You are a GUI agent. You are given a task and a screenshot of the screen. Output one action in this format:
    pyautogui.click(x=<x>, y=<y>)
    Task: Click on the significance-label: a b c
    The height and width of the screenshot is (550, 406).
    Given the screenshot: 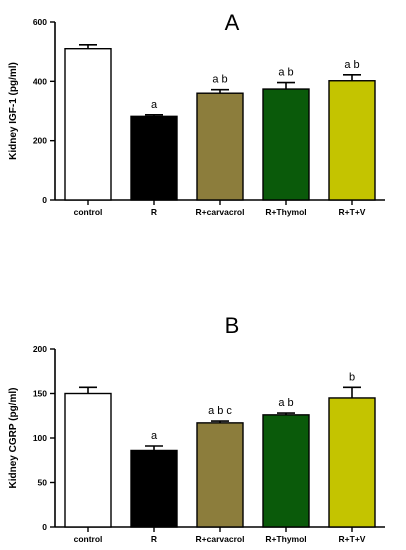 What is the action you would take?
    pyautogui.click(x=220, y=411)
    